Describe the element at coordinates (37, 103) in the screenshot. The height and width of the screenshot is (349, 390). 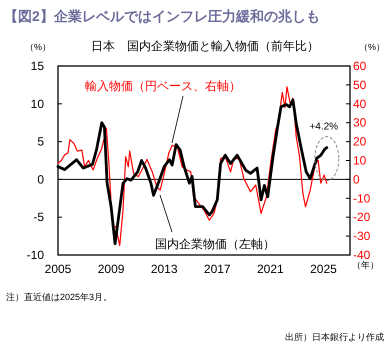
I see `y-tick-label: 10` at that location.